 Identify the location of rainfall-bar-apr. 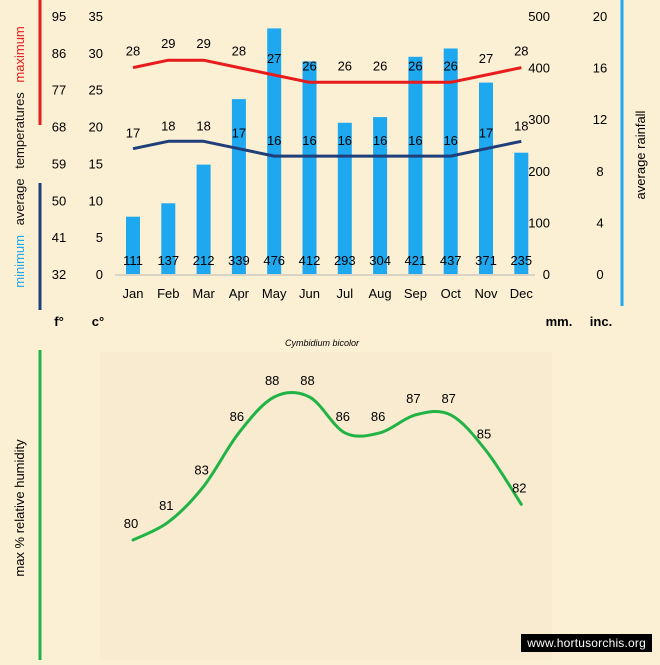
(238, 186).